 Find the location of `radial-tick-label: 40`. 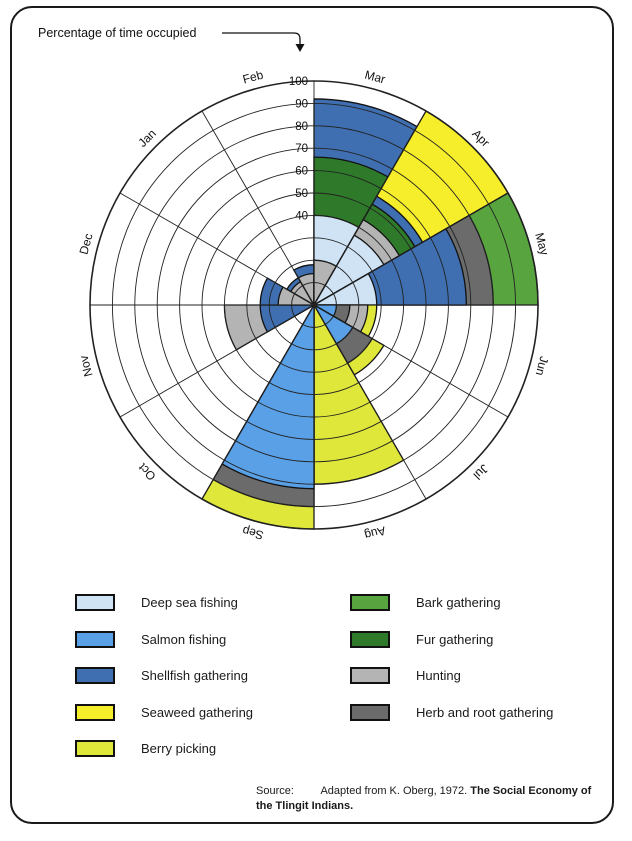

radial-tick-label: 40 is located at coordinates (301, 216).